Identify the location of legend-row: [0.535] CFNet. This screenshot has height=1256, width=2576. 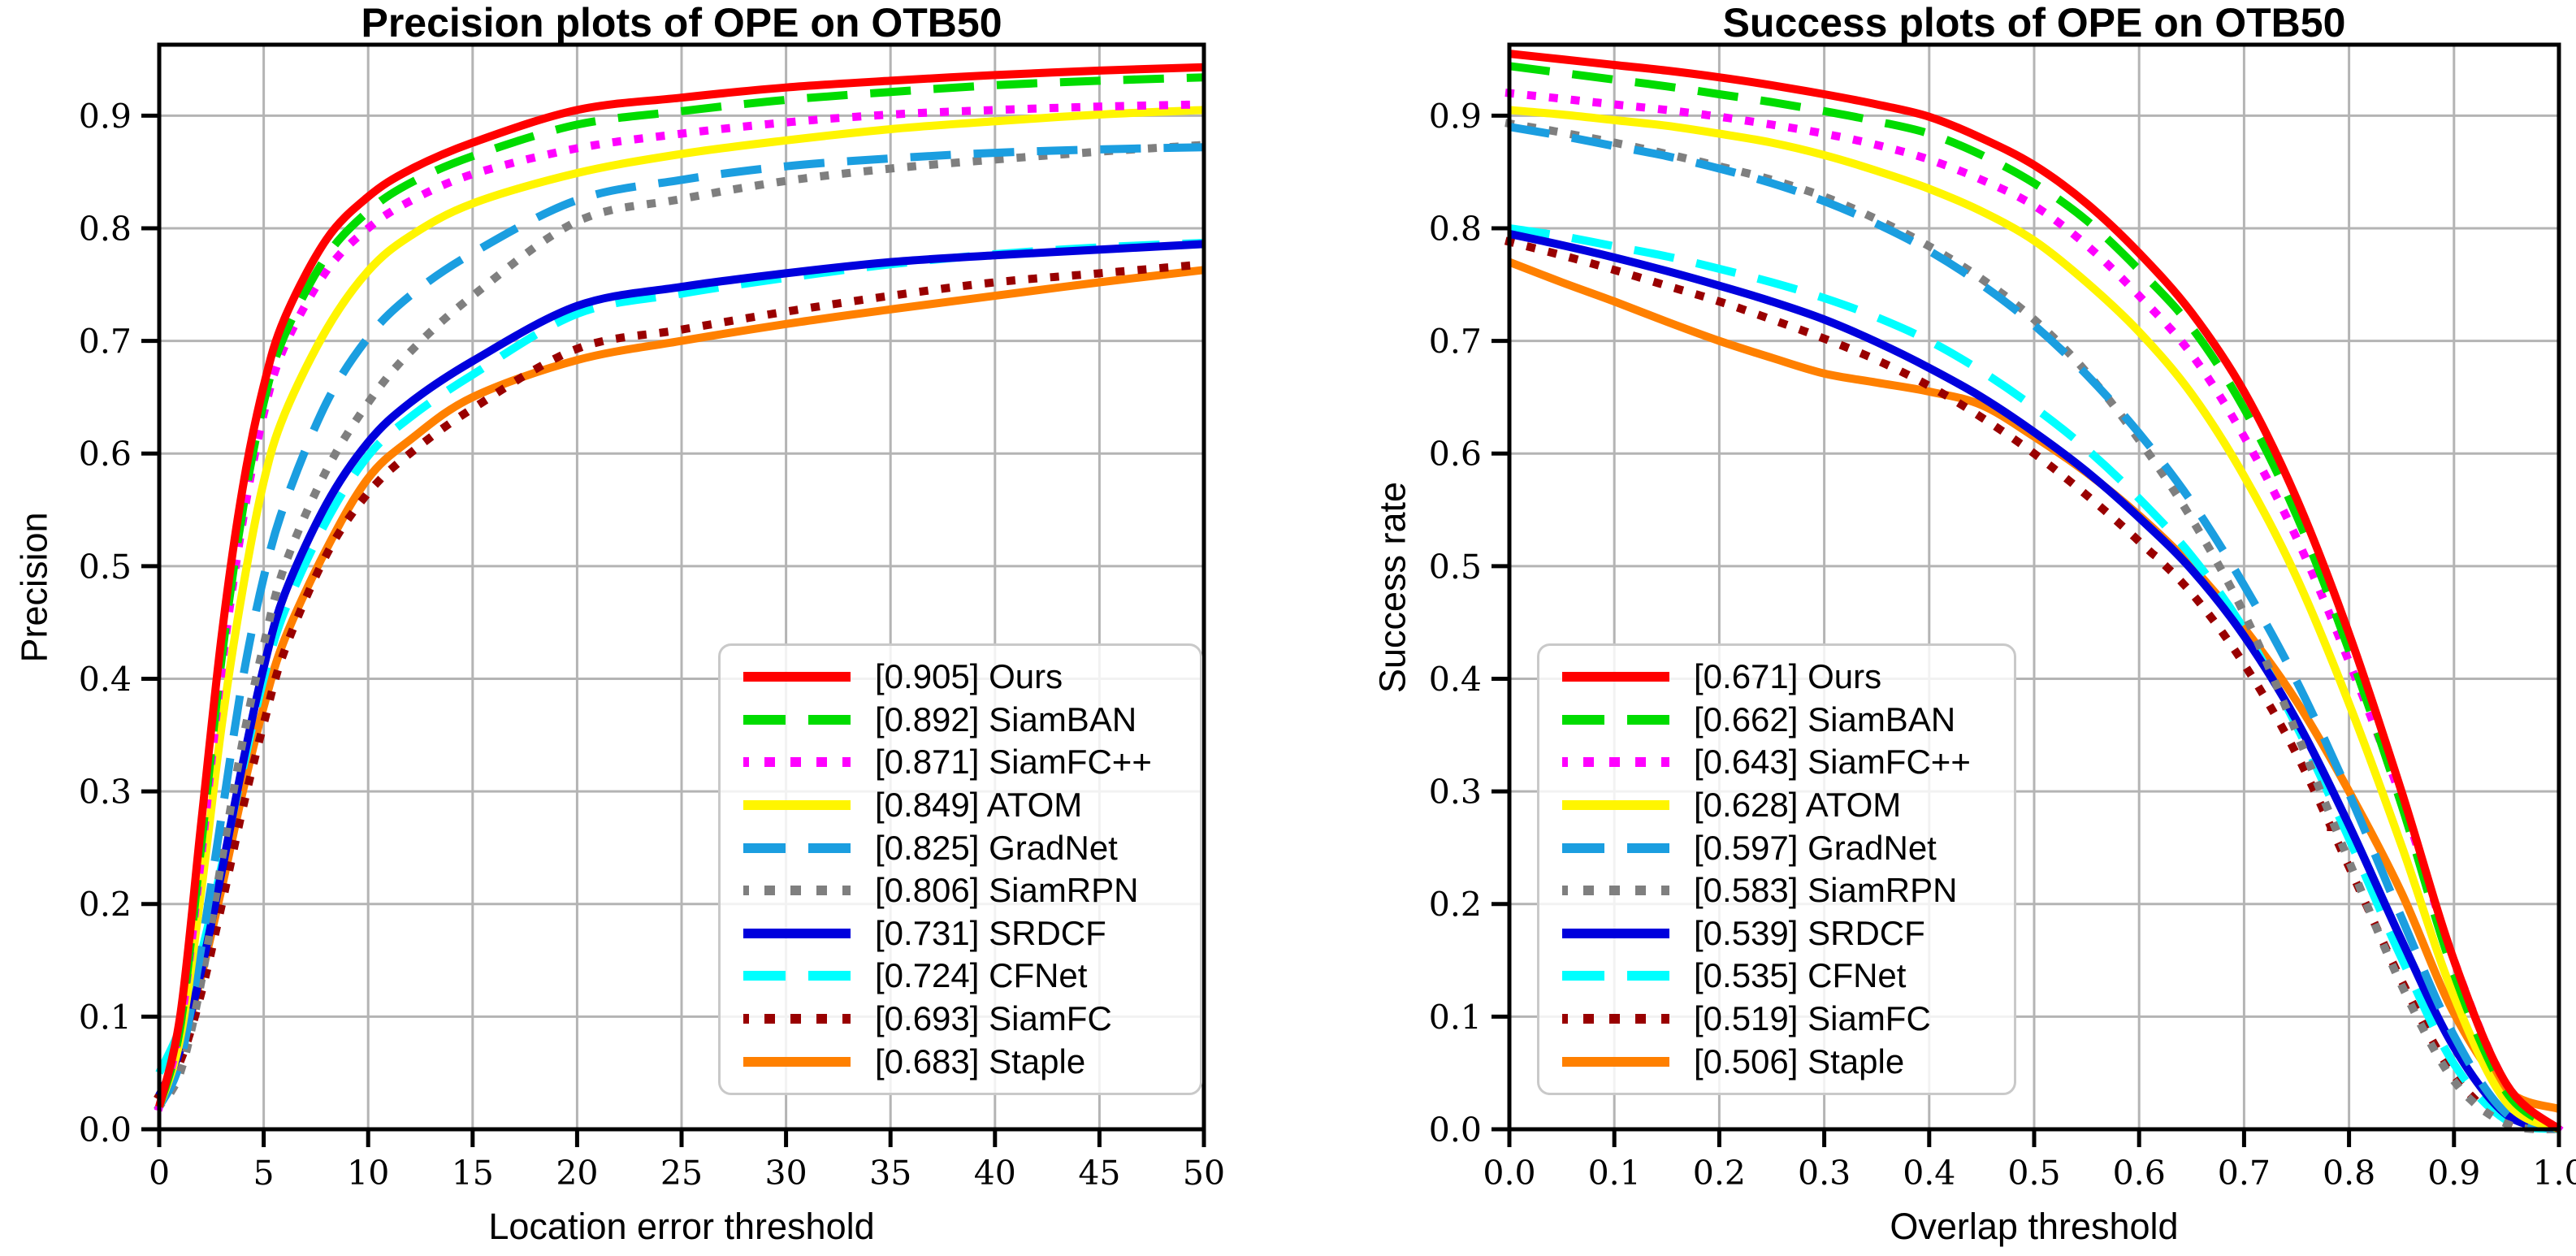
(1784, 975).